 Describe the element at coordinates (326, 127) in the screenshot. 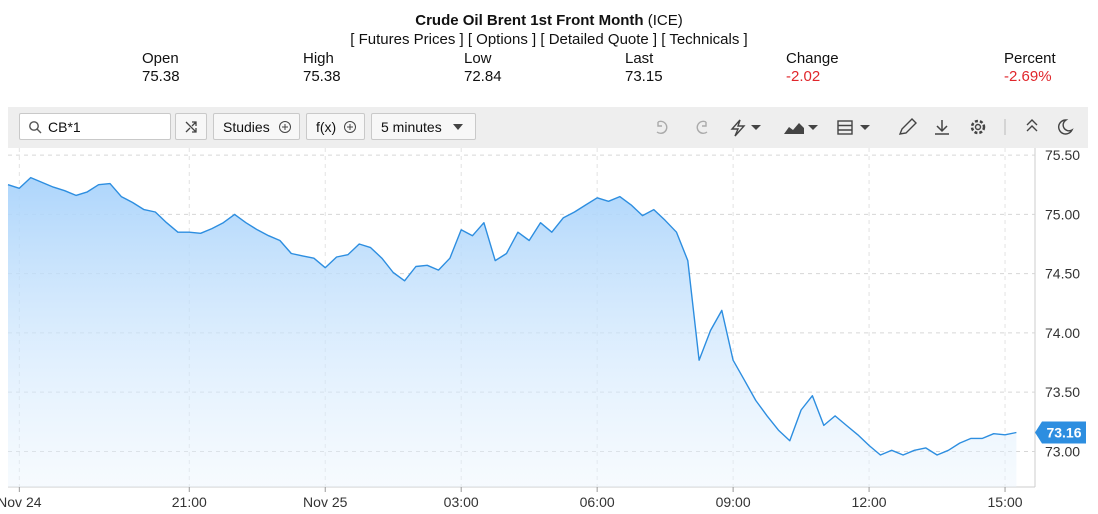

I see `fx-label: f(x)` at that location.